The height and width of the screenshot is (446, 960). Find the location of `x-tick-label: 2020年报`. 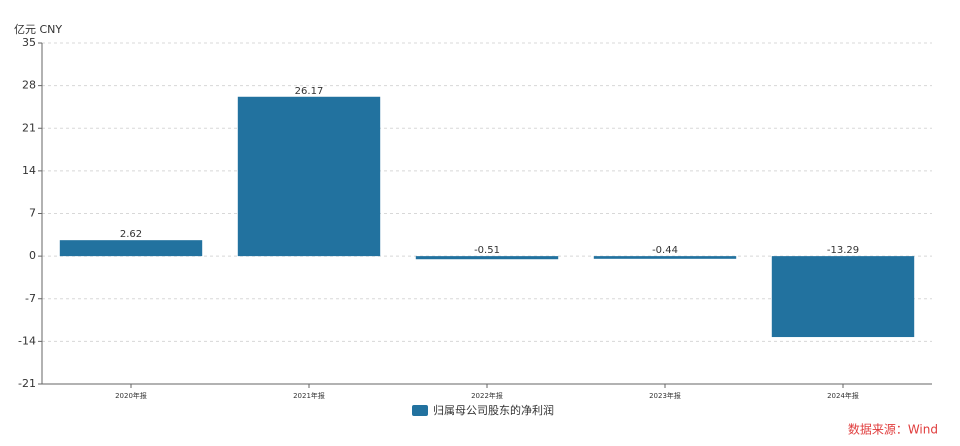

x-tick-label: 2020年报 is located at coordinates (131, 395).